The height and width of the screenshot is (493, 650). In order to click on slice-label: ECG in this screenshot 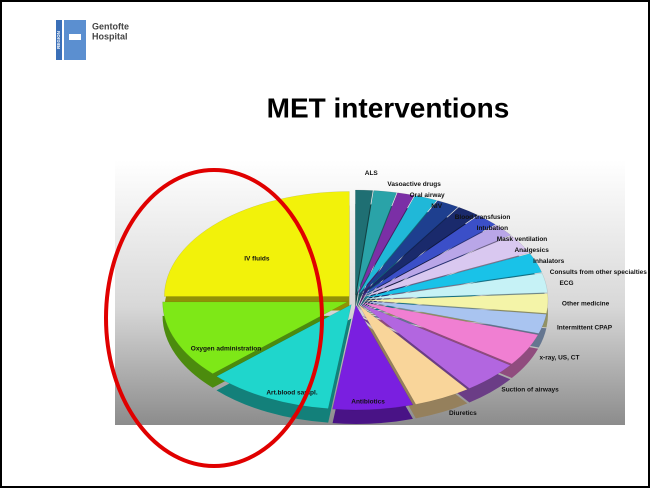, I will do `click(566, 283)`.